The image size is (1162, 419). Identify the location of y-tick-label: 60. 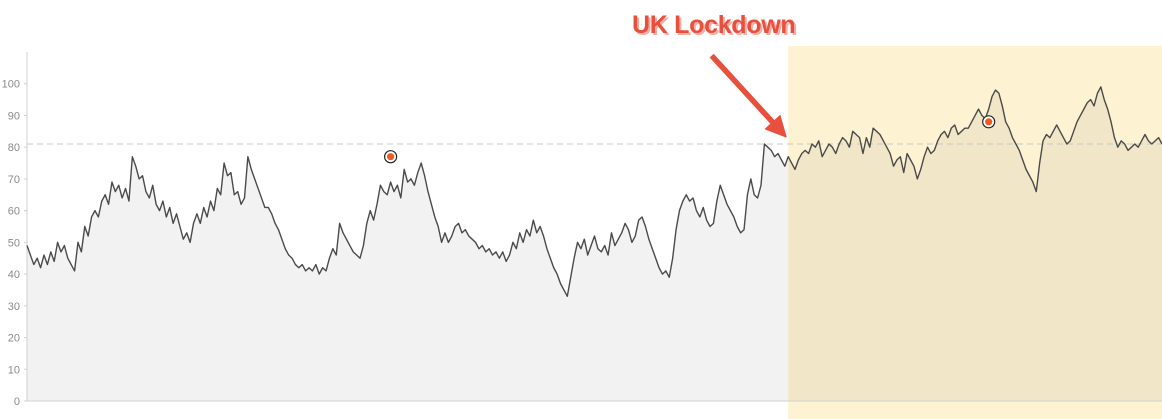
(14, 212).